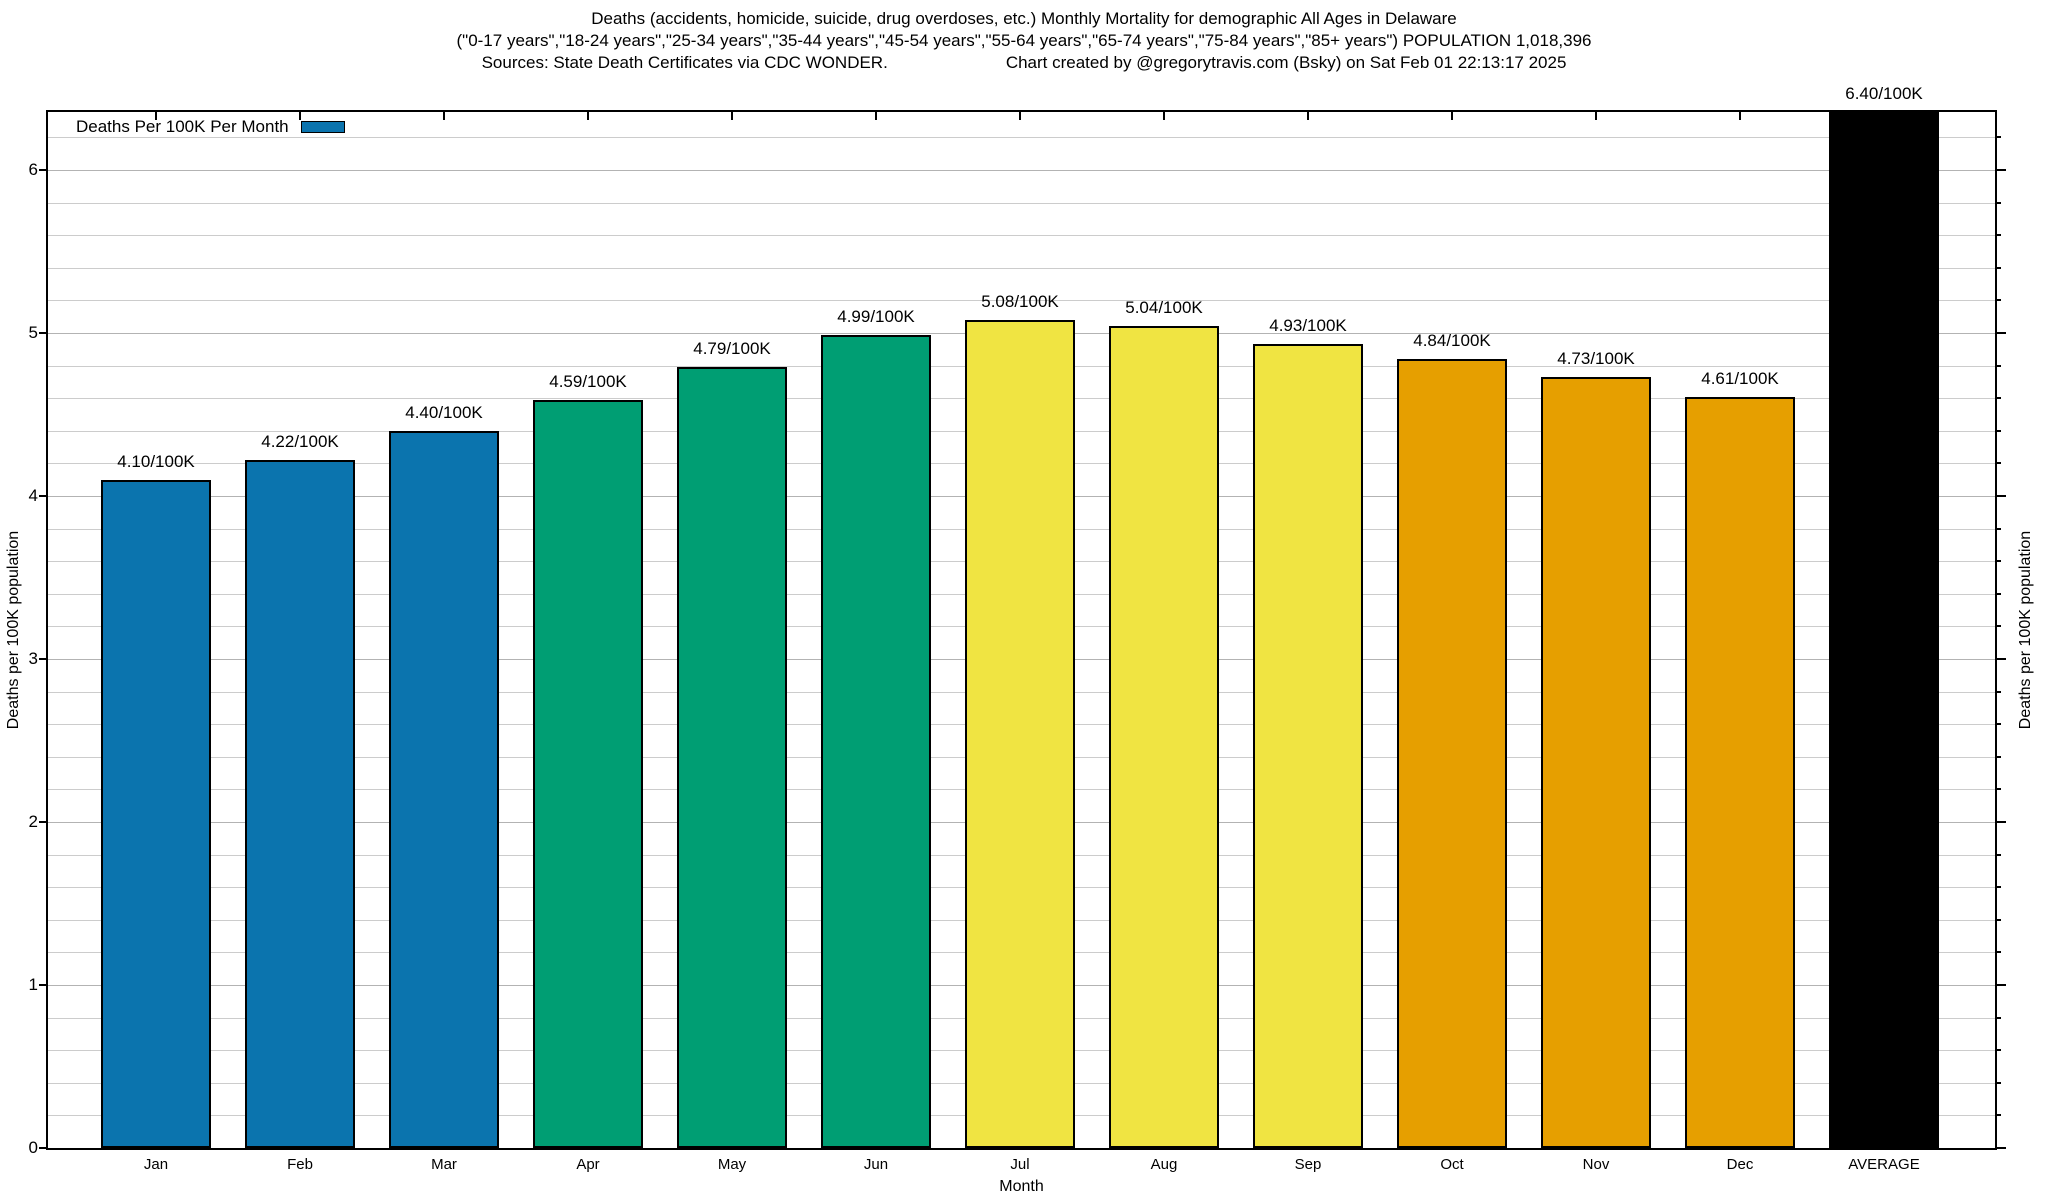 Image resolution: width=2048 pixels, height=1200 pixels. What do you see at coordinates (33, 169) in the screenshot?
I see `y-tick-label-6: 6` at bounding box center [33, 169].